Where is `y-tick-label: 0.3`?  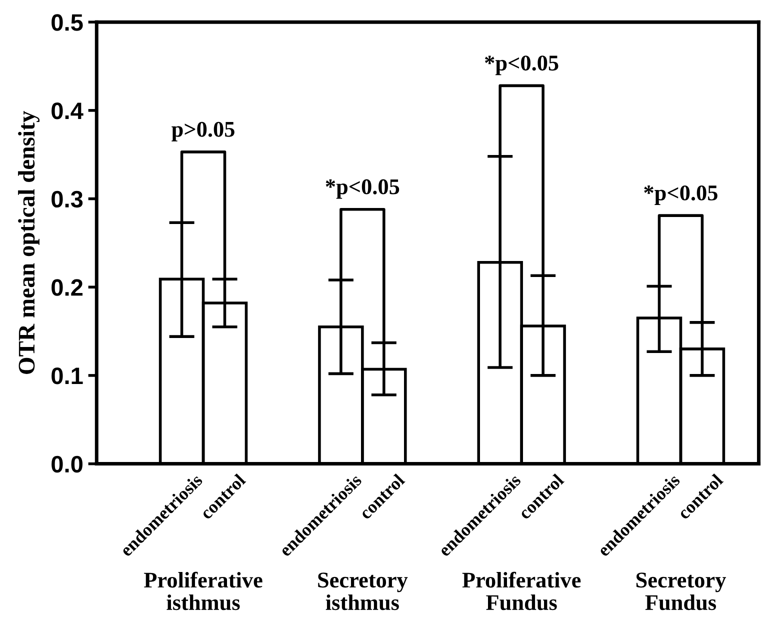 y-tick-label: 0.3 is located at coordinates (67, 199).